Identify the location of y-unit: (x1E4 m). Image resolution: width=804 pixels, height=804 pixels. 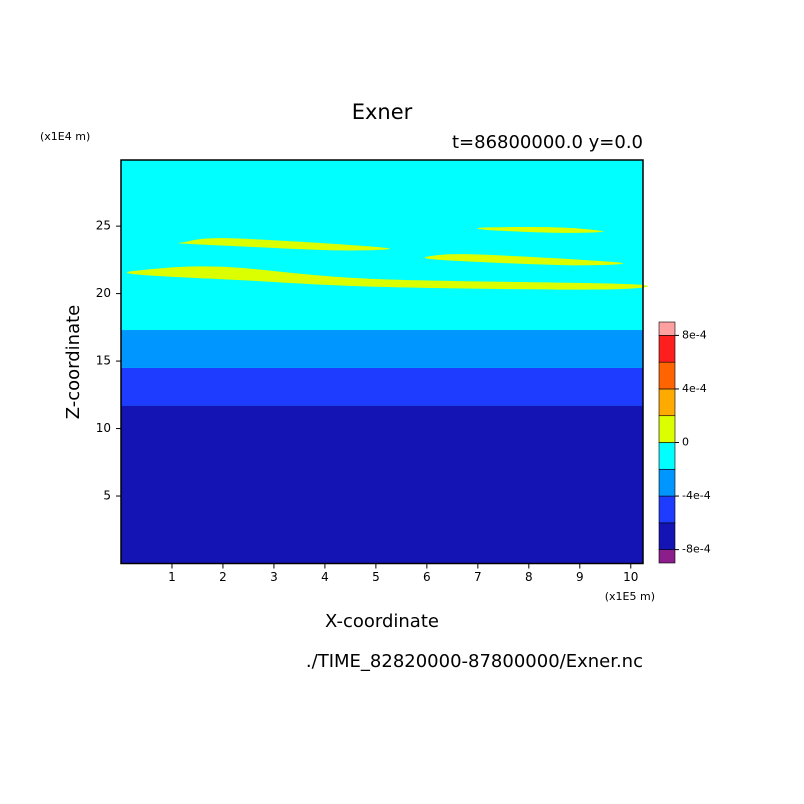
(65, 136).